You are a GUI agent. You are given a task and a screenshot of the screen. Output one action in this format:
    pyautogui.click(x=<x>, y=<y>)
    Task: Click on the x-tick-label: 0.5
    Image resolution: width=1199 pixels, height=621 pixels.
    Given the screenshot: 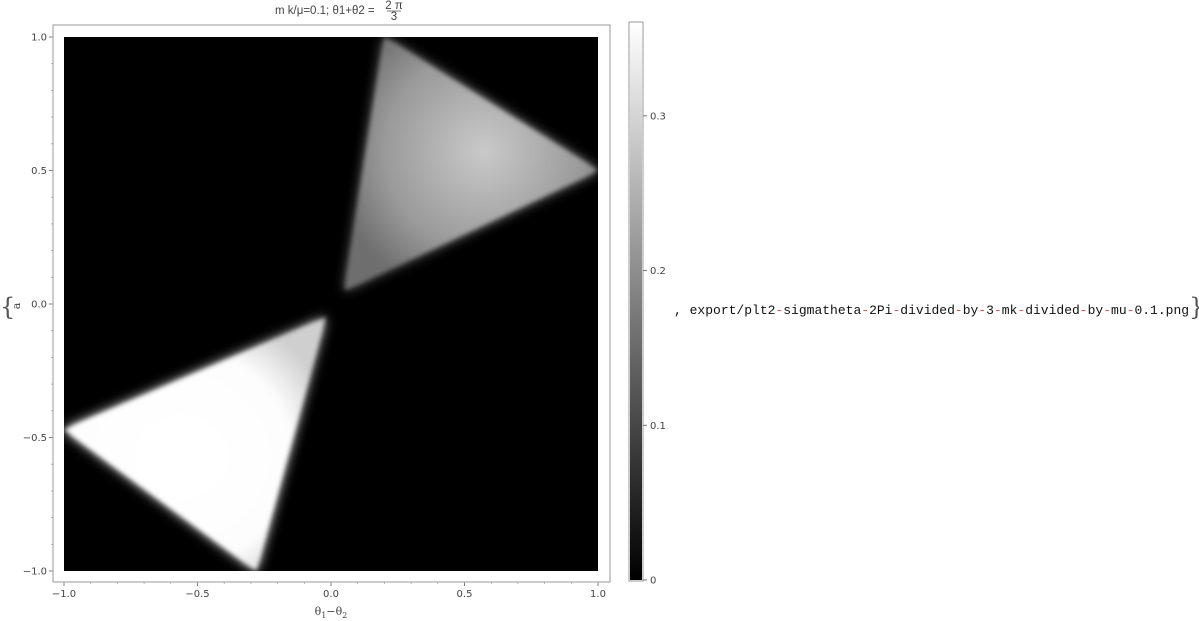 What is the action you would take?
    pyautogui.click(x=465, y=594)
    